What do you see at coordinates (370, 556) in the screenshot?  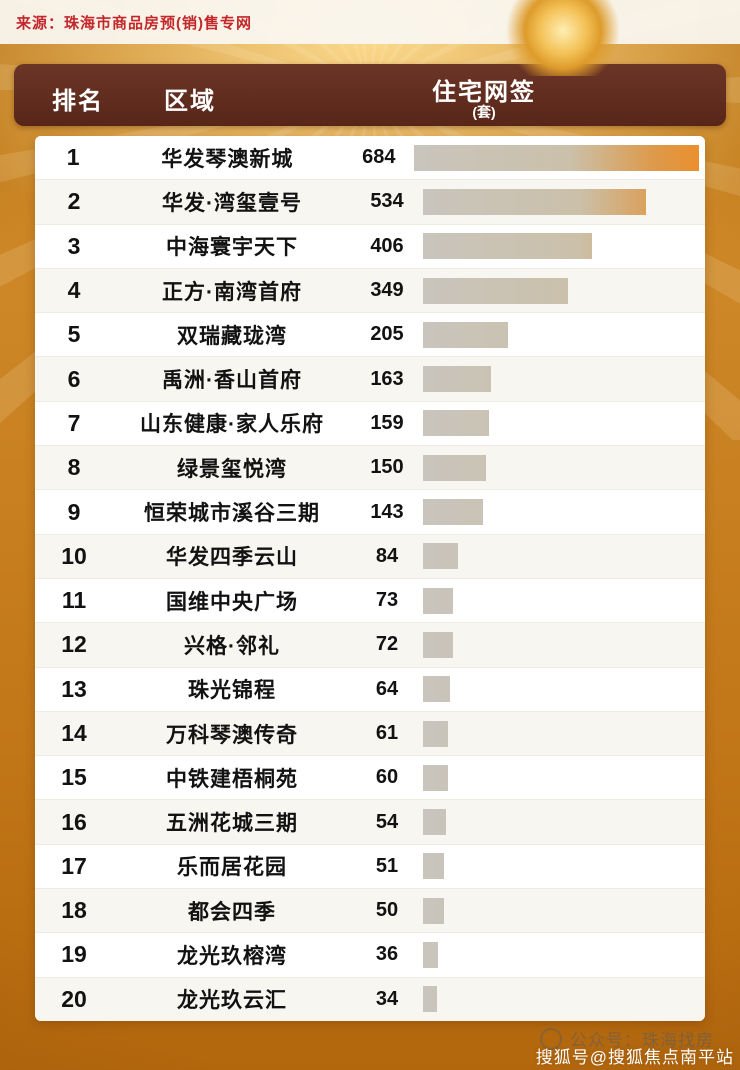 I see `table-row: 10 华发四季云山 84` at bounding box center [370, 556].